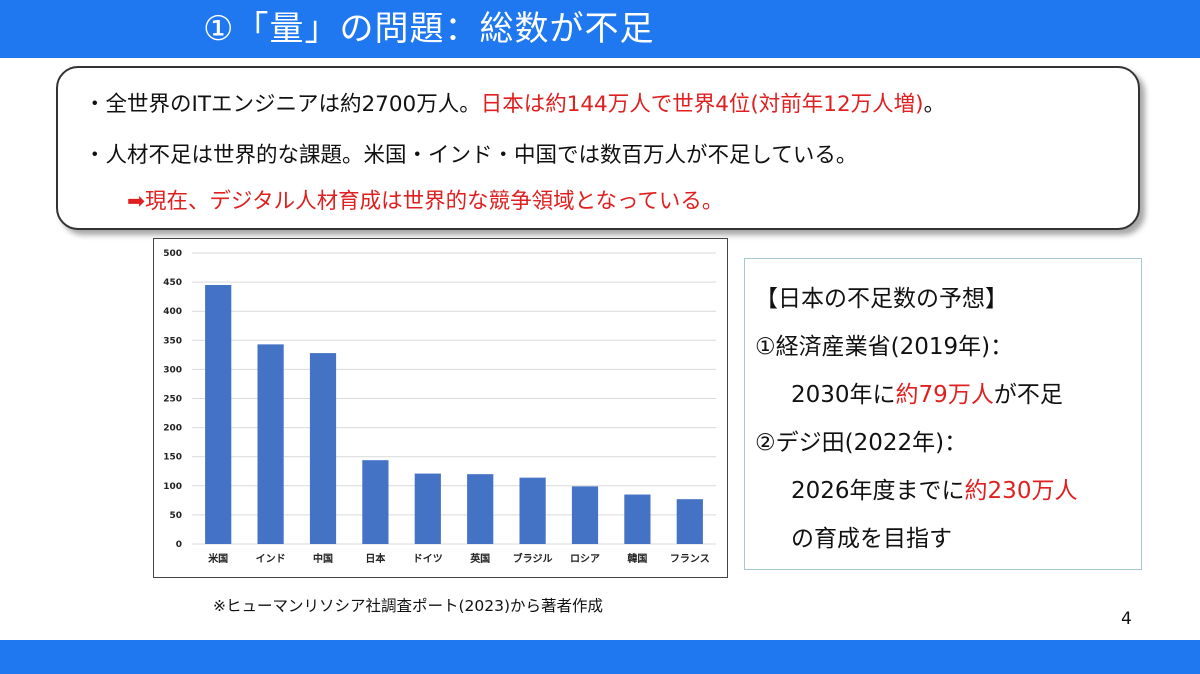 This screenshot has width=1200, height=674. What do you see at coordinates (172, 254) in the screenshot?
I see `y-tick-label: 500` at bounding box center [172, 254].